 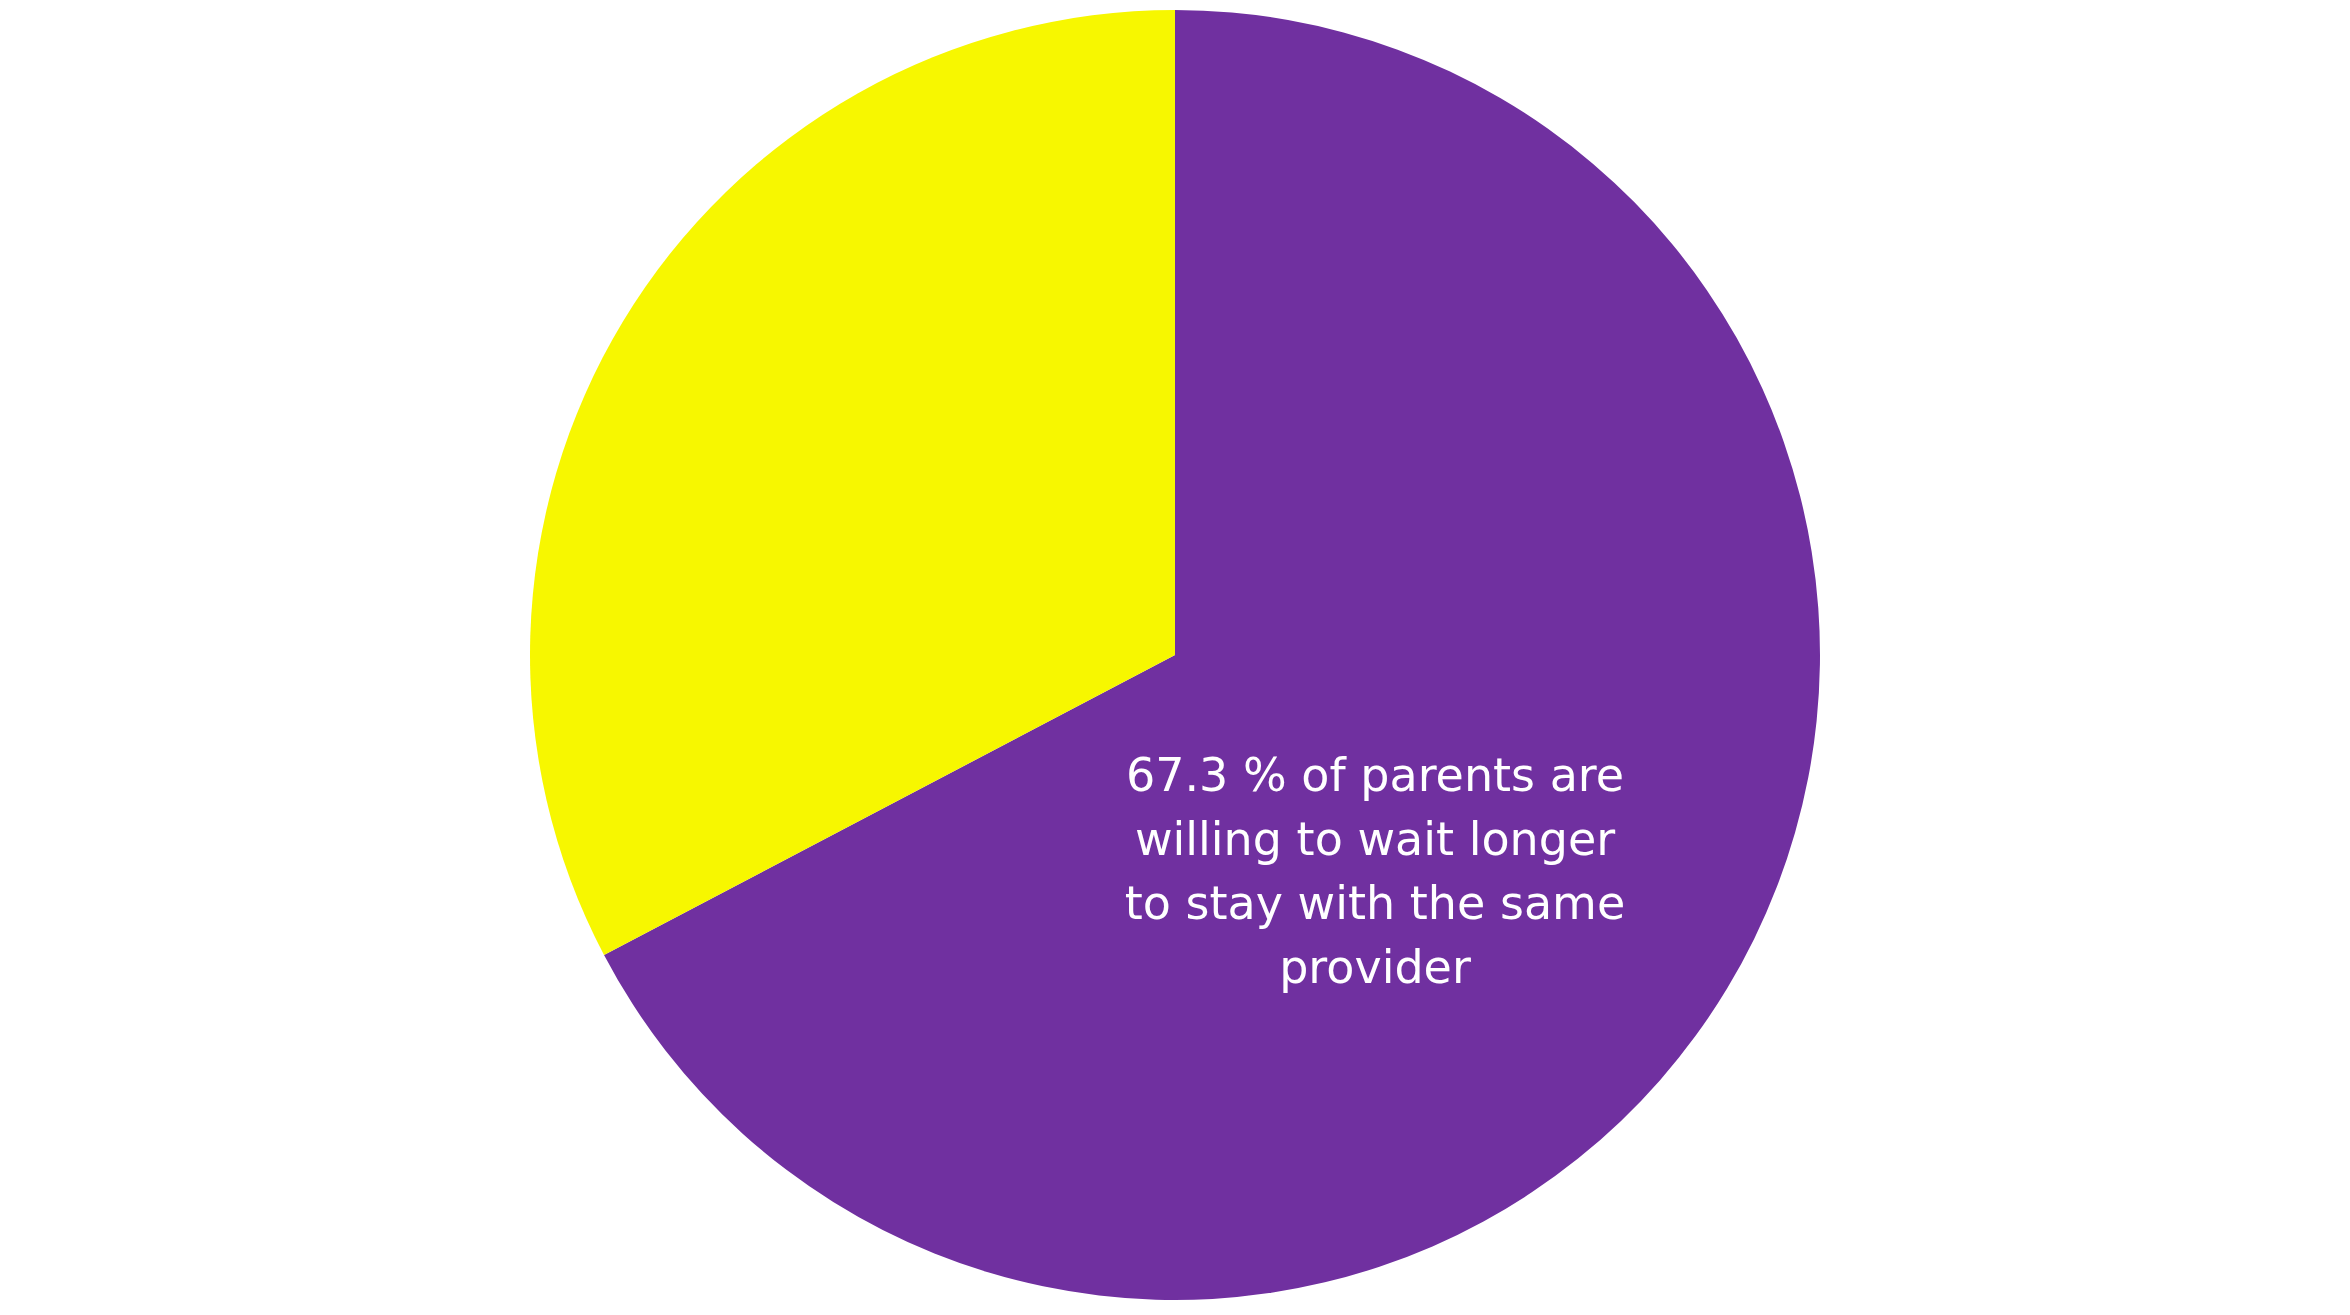 I want to click on text: 67.3 % of parents are willing to wait longer to stay with the same provider, so click(x=1375, y=871).